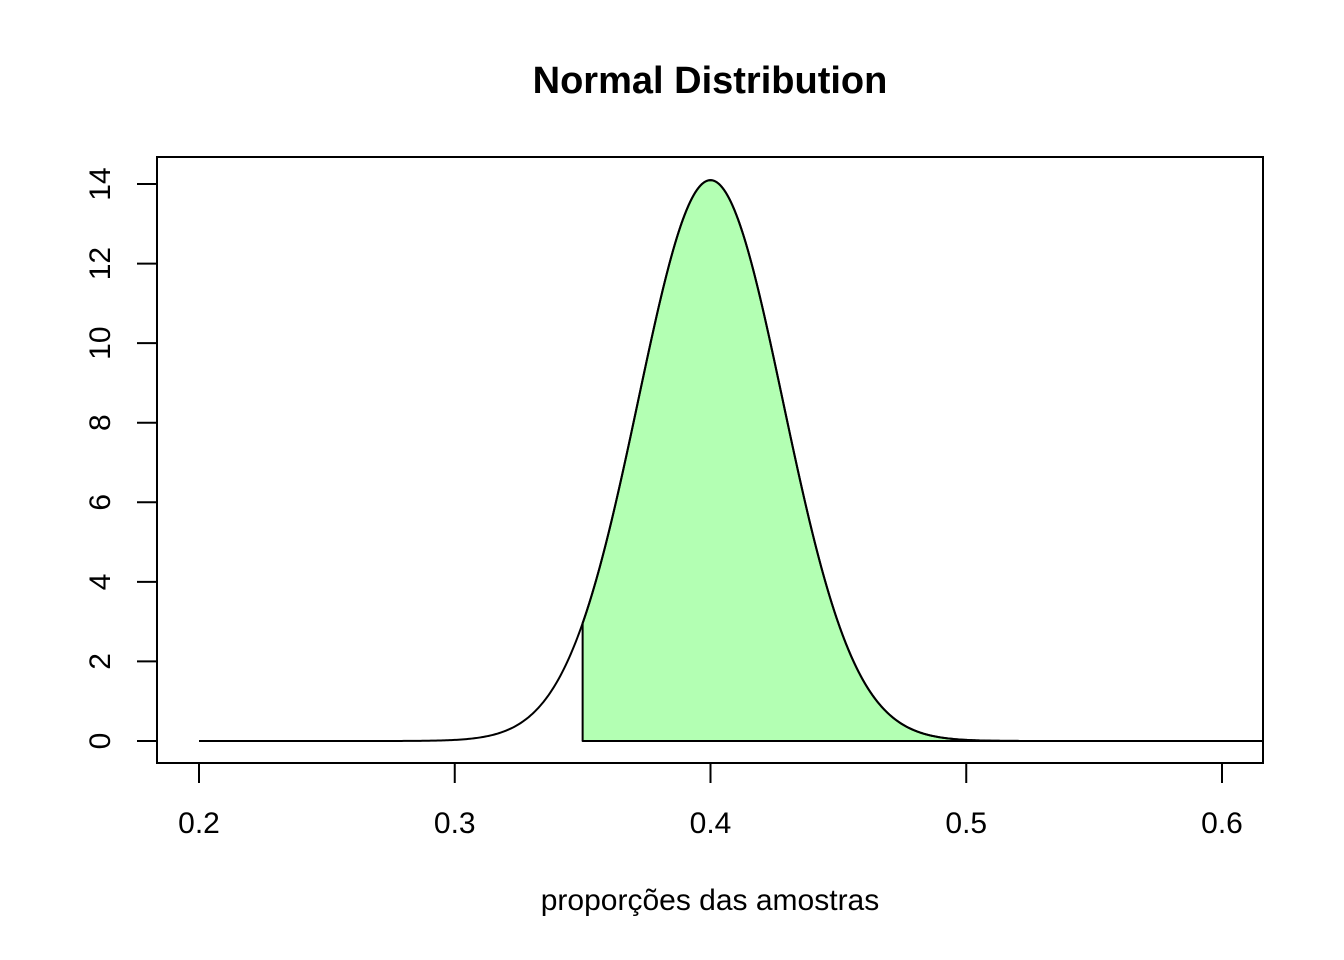 This screenshot has width=1344, height=960. What do you see at coordinates (100, 582) in the screenshot?
I see `y-tick-label: 4` at bounding box center [100, 582].